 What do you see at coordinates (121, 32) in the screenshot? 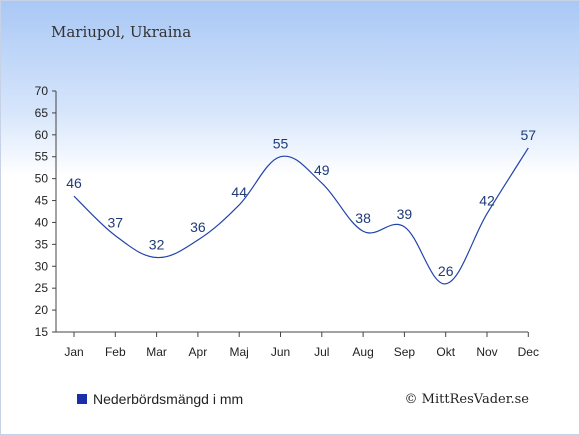
I see `chart-title: Mariupol, Ukraina` at bounding box center [121, 32].